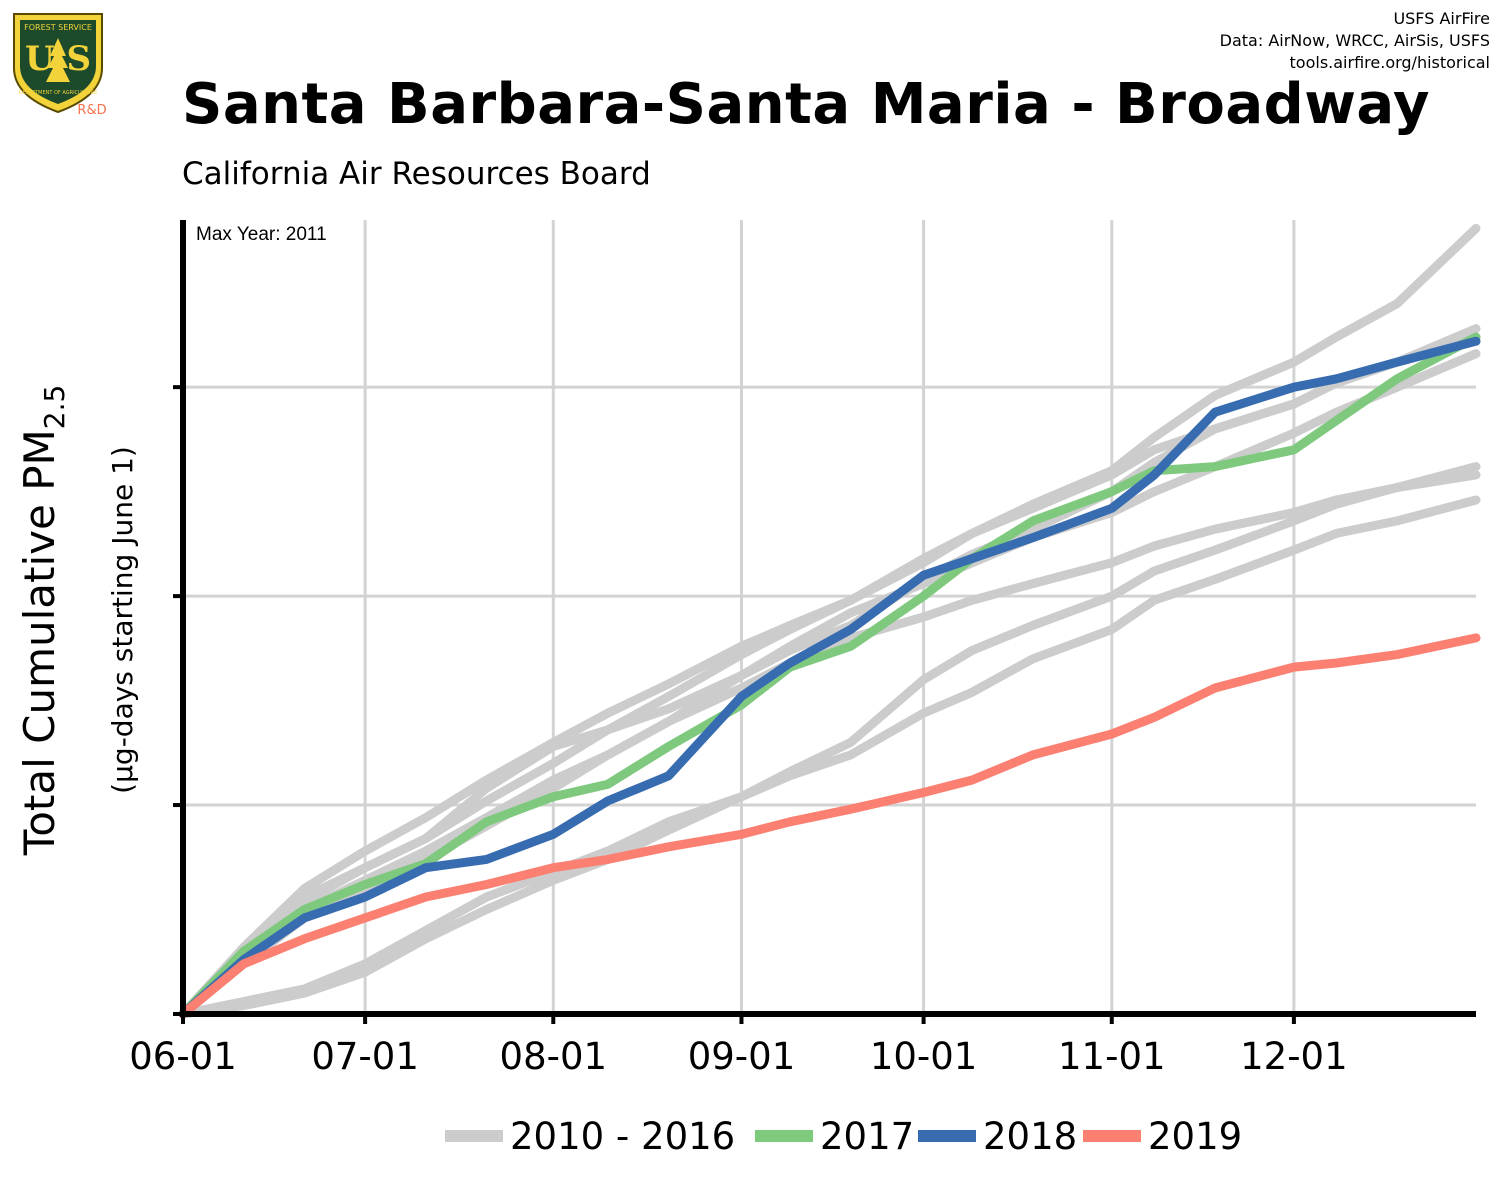  I want to click on logo-top-text: FOREST SERVICE, so click(58, 27).